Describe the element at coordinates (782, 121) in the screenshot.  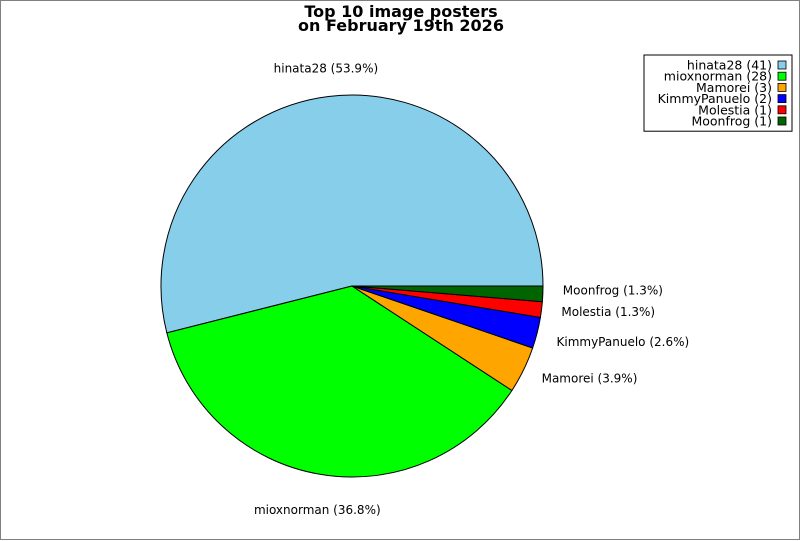
I see `legend-swatch-moonfrog` at that location.